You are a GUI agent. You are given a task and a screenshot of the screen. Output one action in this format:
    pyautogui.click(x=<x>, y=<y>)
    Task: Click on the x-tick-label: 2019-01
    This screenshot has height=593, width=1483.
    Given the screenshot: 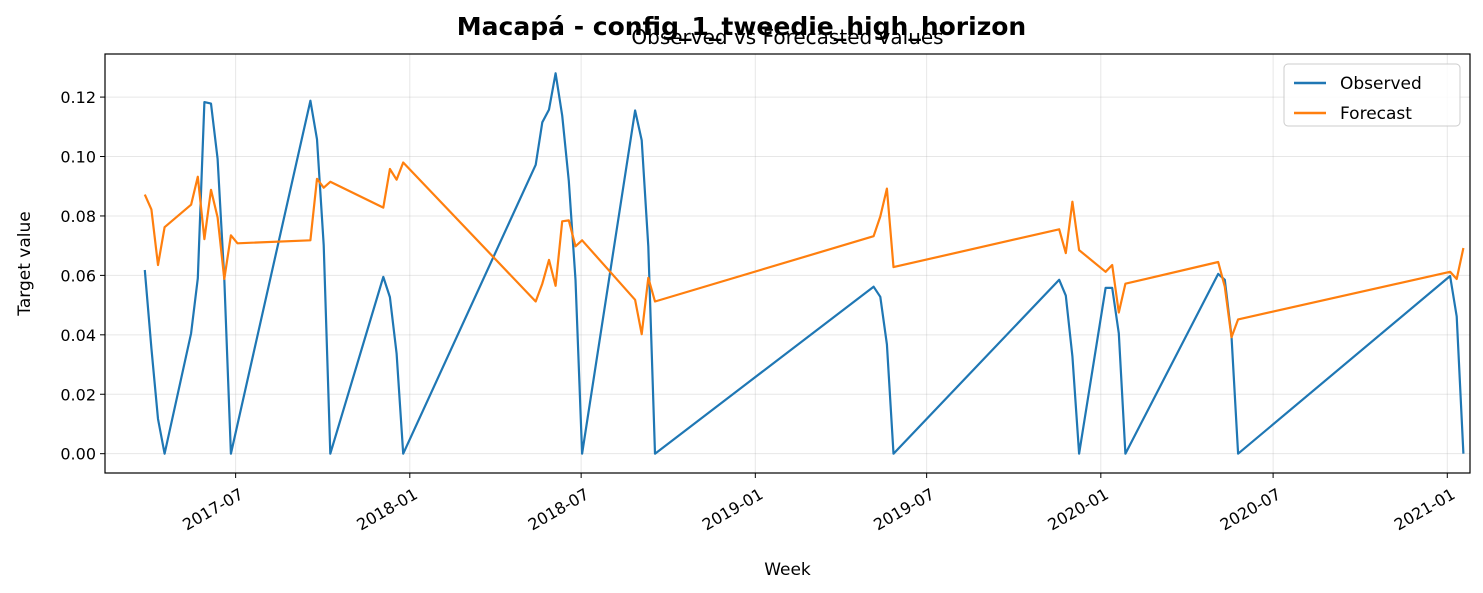 What is the action you would take?
    pyautogui.click(x=732, y=509)
    